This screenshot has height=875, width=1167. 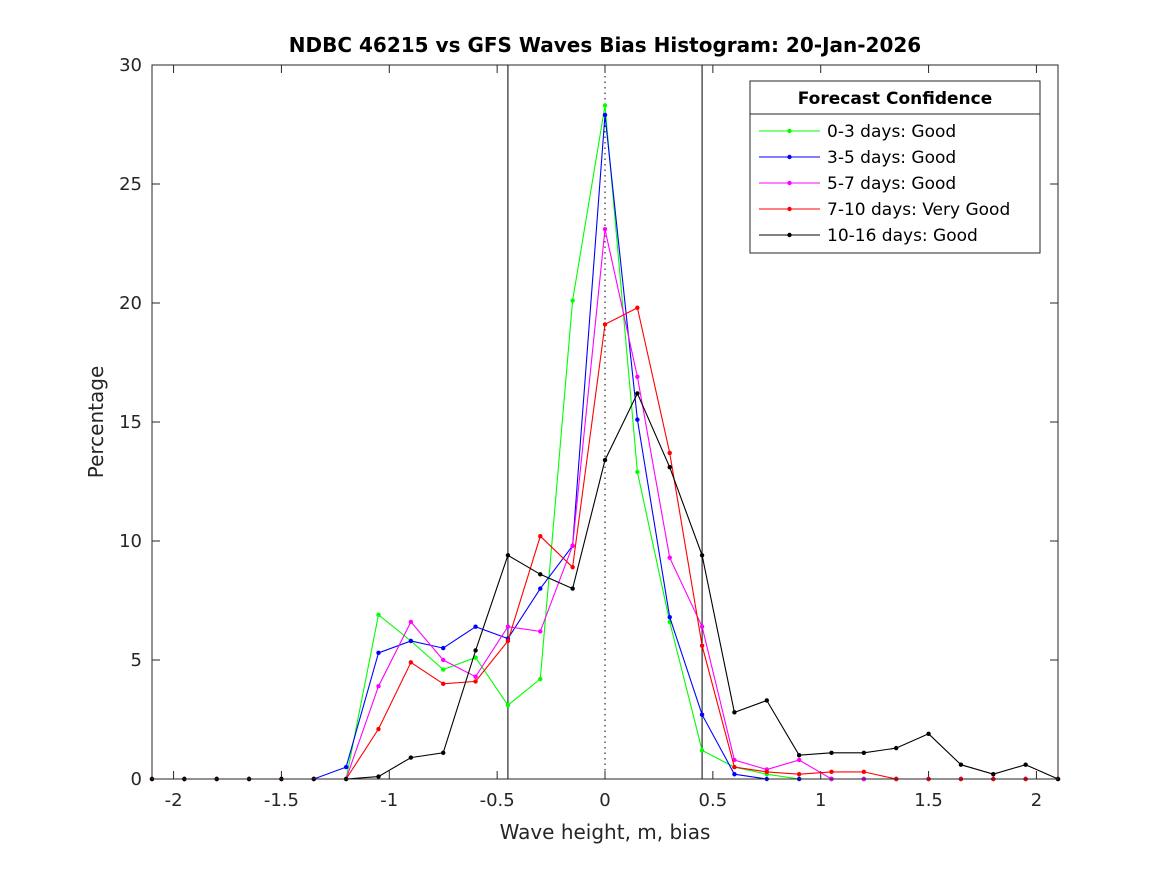 I want to click on legend-label: 0-3 days: Good, so click(x=891, y=132).